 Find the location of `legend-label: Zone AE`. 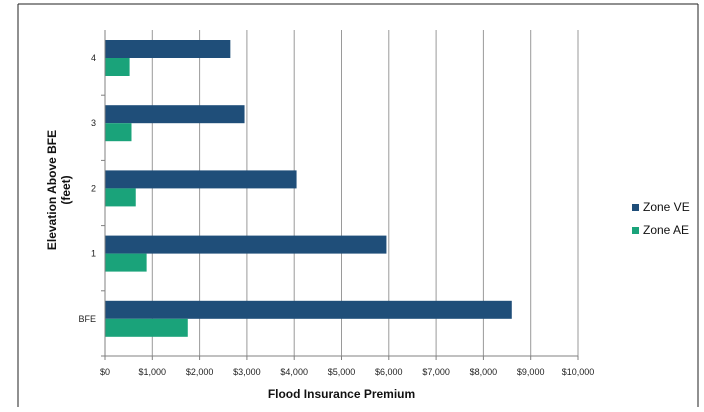

legend-label: Zone AE is located at coordinates (666, 230).